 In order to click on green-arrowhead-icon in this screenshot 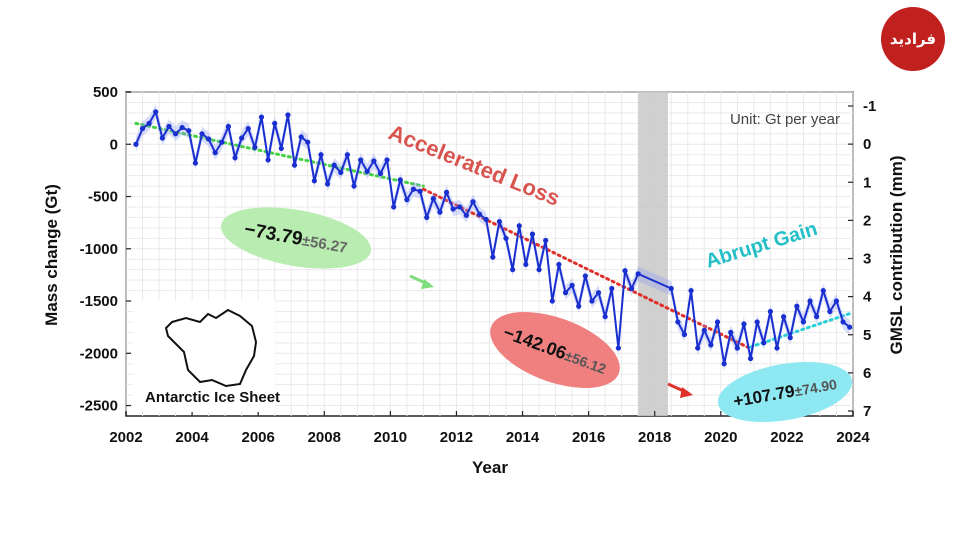, I will do `click(427, 284)`.